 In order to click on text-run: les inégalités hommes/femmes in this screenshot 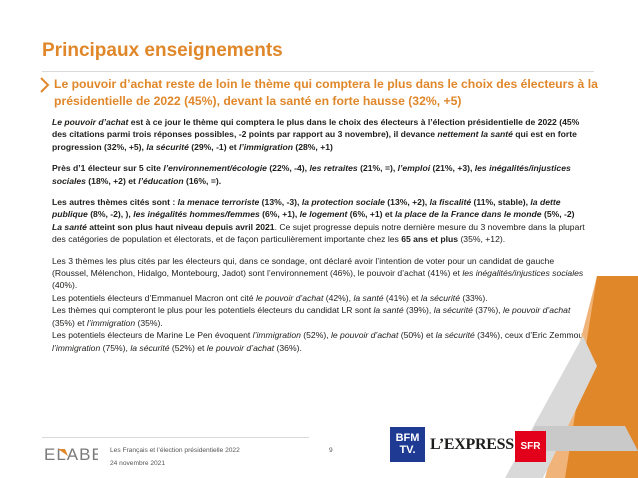, I will do `click(196, 214)`.